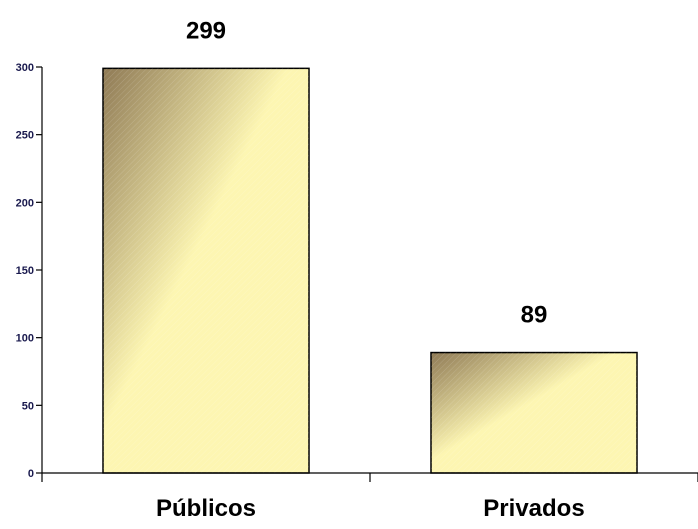  What do you see at coordinates (533, 508) in the screenshot?
I see `category-label: Privados` at bounding box center [533, 508].